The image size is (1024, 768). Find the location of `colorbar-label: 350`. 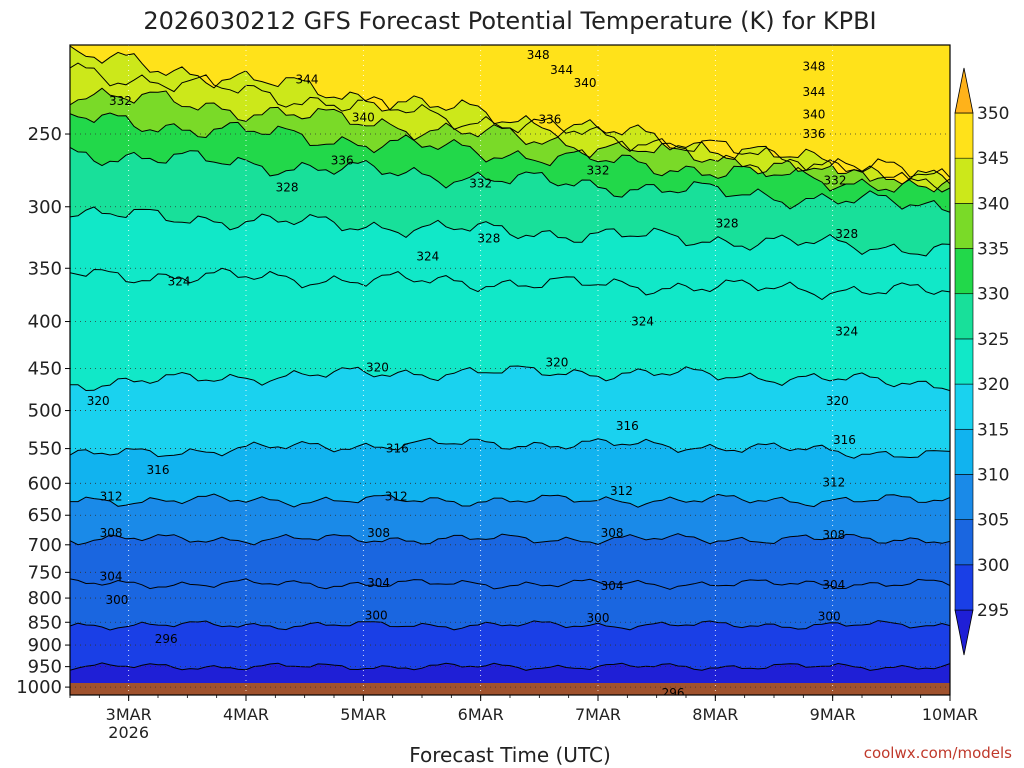

colorbar-label: 350 is located at coordinates (993, 114).